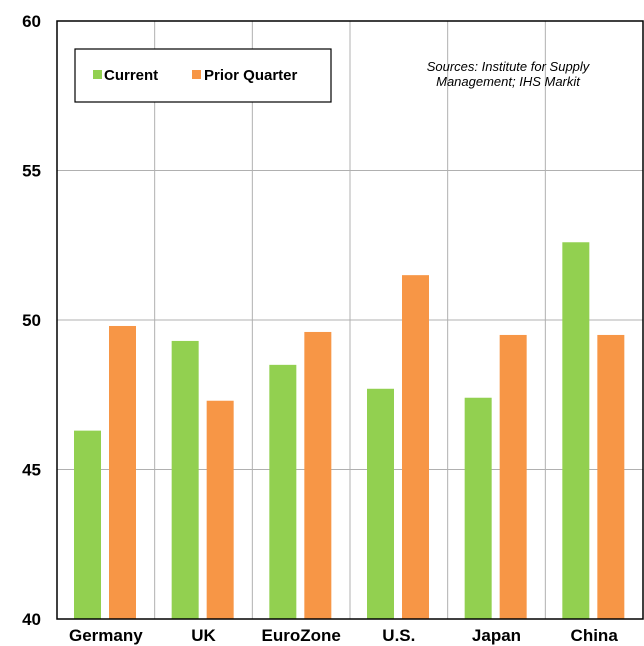 The image size is (644, 646). What do you see at coordinates (496, 635) in the screenshot?
I see `x-tick-label: Japan` at bounding box center [496, 635].